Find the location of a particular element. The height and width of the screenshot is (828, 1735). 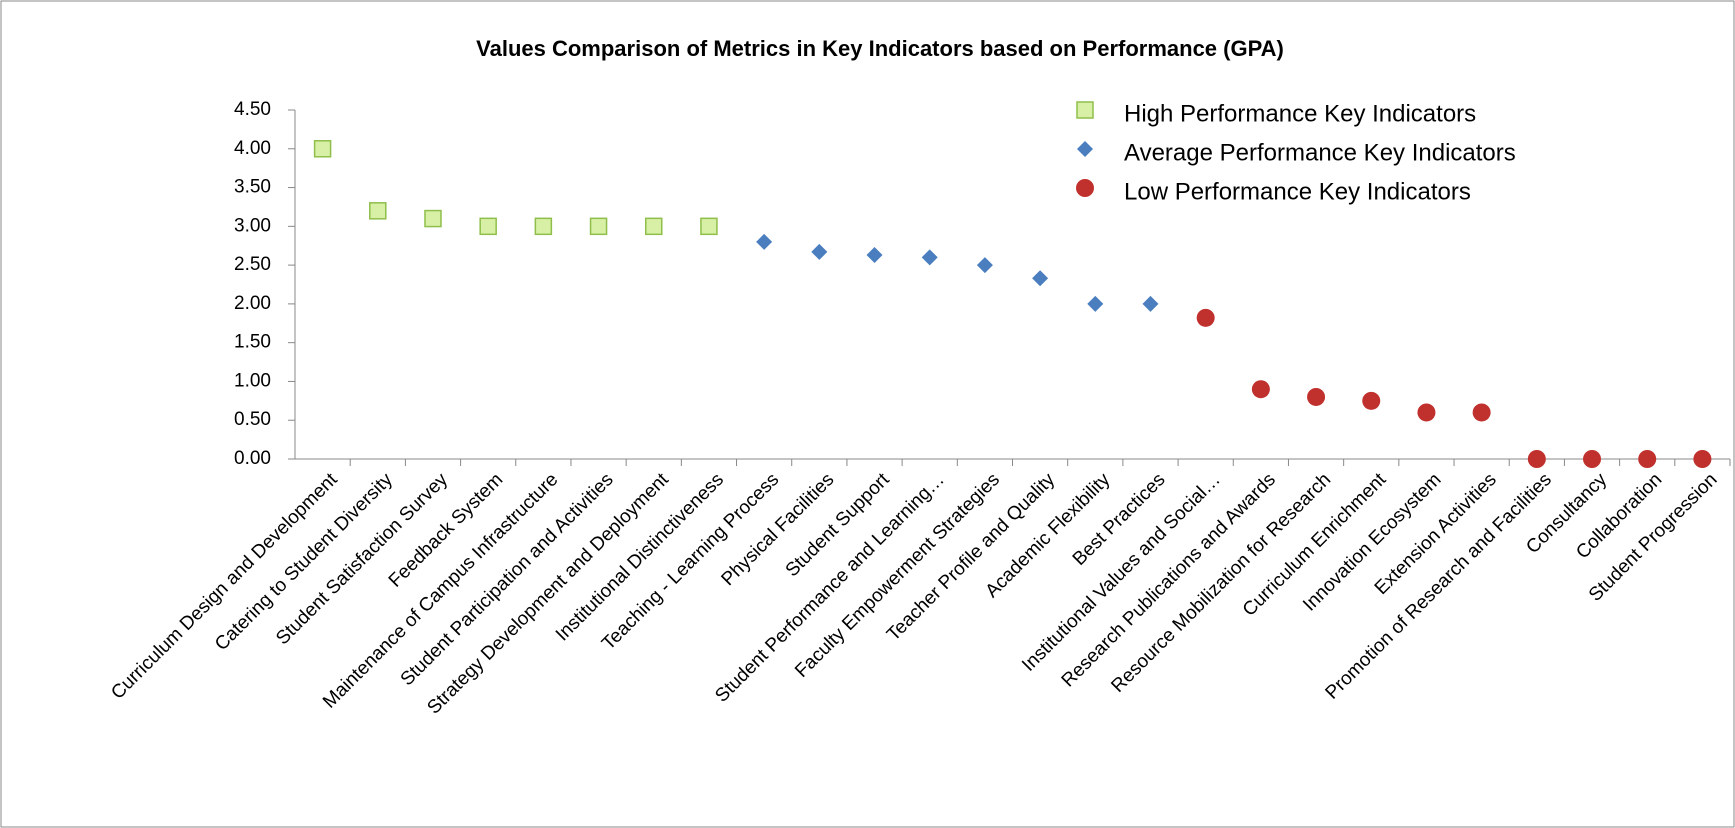

y-tick-label: 2.50 is located at coordinates (252, 264).